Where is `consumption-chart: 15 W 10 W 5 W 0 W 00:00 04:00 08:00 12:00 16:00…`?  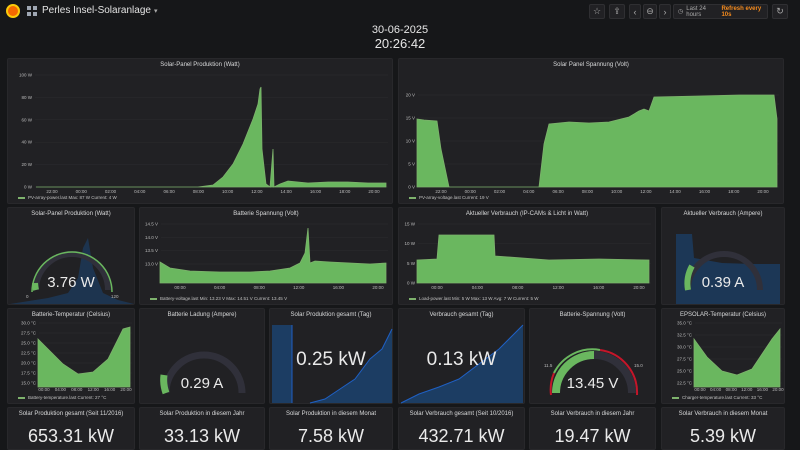
consumption-chart: 15 W 10 W 5 W 0 W 00:00 04:00 08:00 12:00 16:00… is located at coordinates (527, 256).